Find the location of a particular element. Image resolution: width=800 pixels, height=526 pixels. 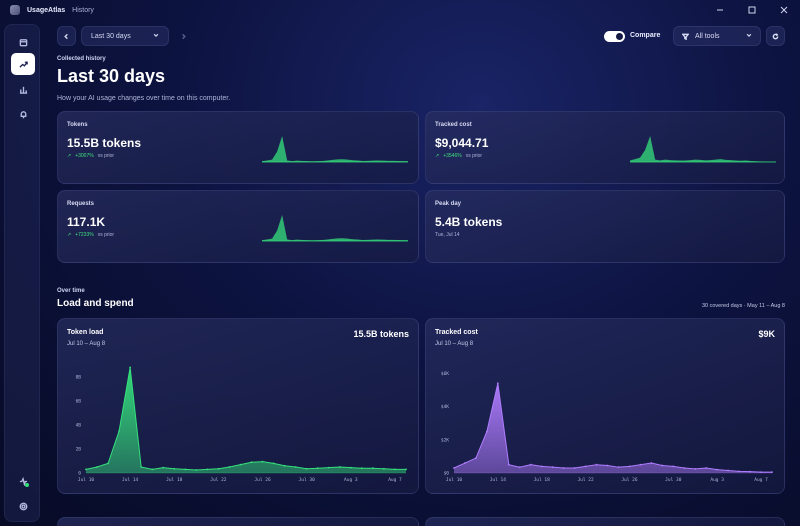

refresh-button is located at coordinates (775, 36).